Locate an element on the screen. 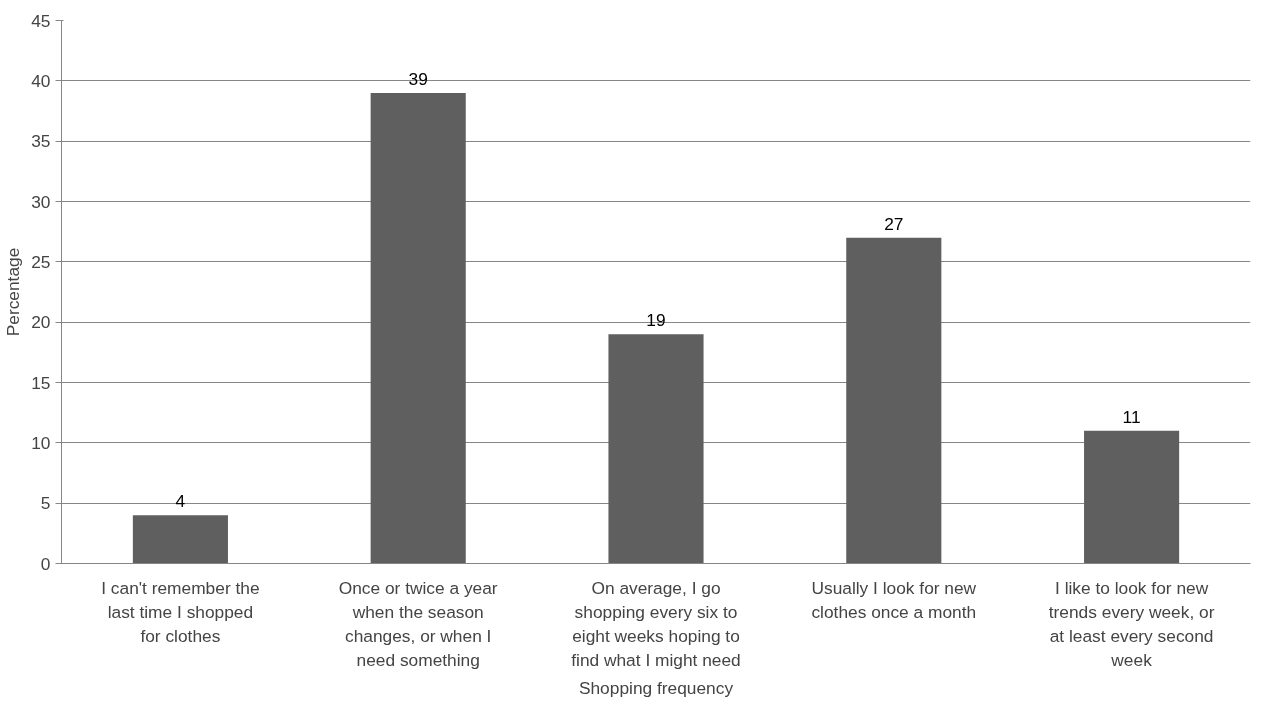 This screenshot has width=1278, height=710. x-axis-title: Shopping frequency is located at coordinates (656, 687).